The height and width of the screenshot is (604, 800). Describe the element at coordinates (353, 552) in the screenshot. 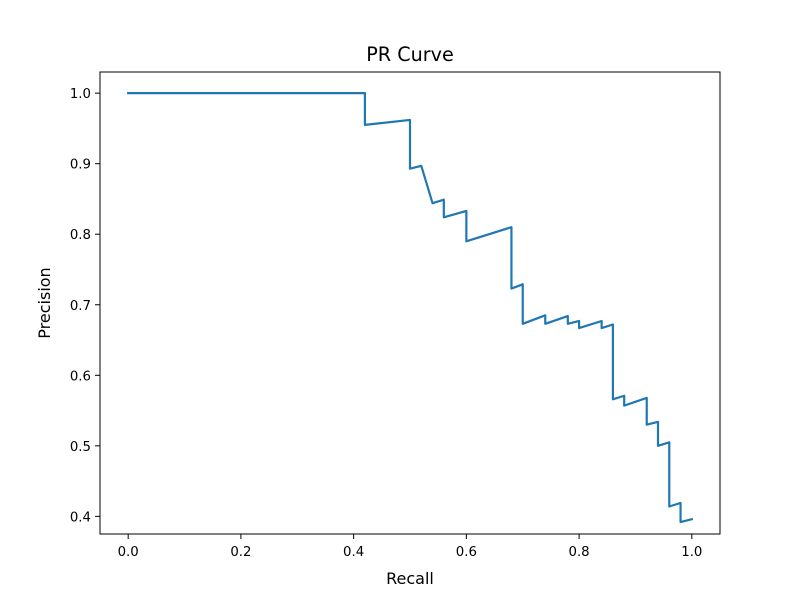

I see `x-tick-label: 0.4` at that location.